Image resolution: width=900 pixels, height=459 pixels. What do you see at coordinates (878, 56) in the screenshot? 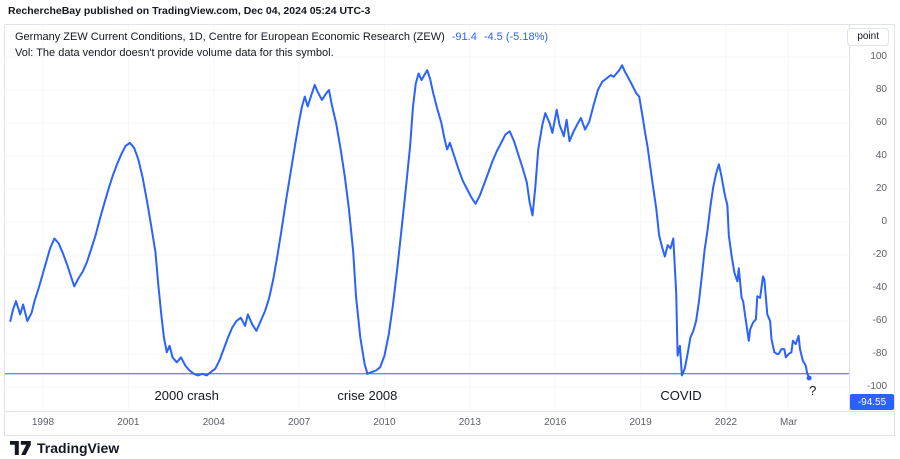
I see `price-tick-label: 100` at bounding box center [878, 56].